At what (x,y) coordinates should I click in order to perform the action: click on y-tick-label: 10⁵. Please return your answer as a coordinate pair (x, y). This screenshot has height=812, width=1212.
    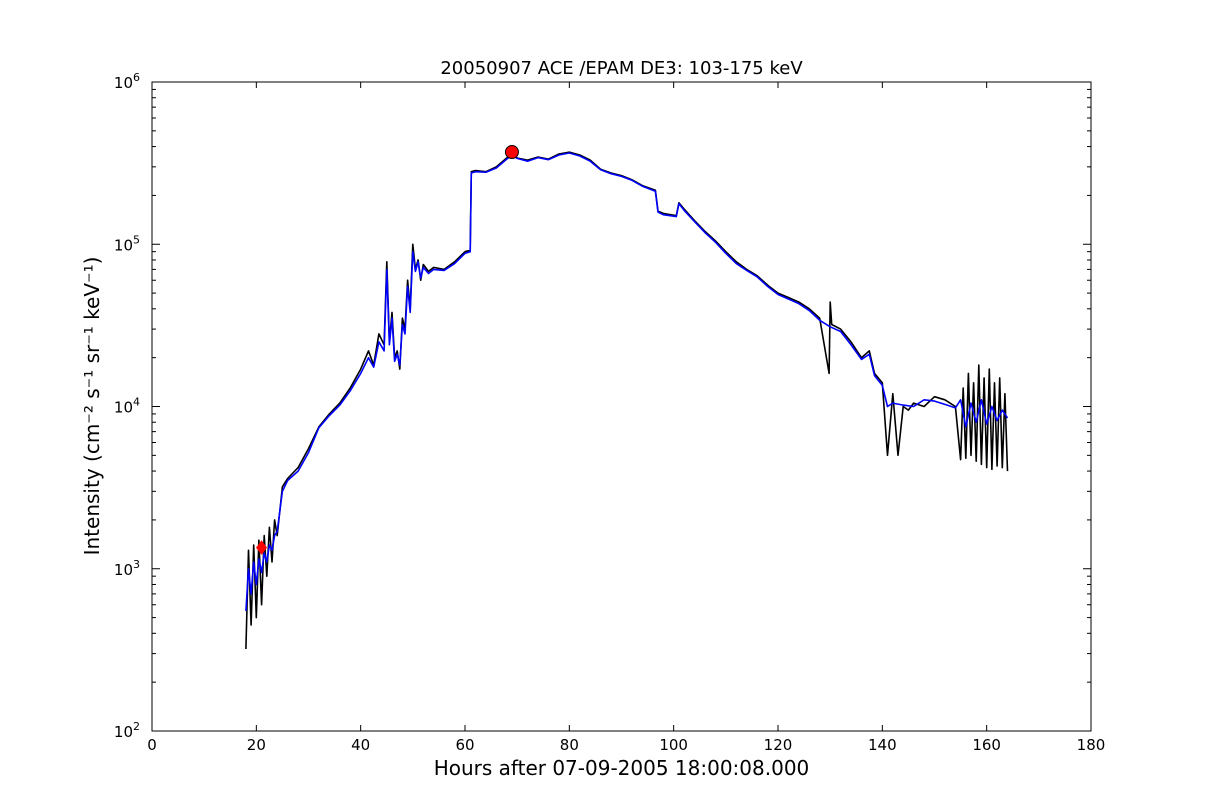
    Looking at the image, I should click on (127, 243).